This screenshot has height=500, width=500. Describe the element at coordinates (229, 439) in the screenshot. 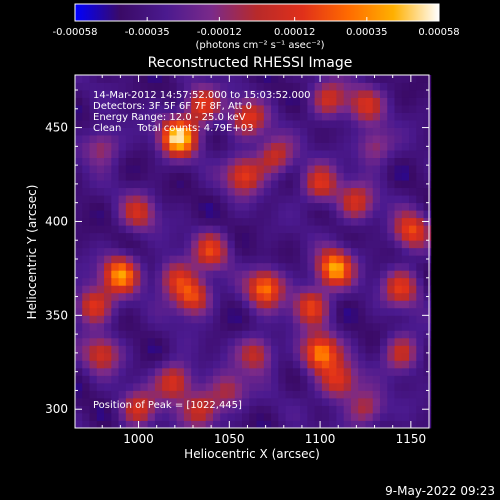

I see `x-tick-label: 1050` at that location.